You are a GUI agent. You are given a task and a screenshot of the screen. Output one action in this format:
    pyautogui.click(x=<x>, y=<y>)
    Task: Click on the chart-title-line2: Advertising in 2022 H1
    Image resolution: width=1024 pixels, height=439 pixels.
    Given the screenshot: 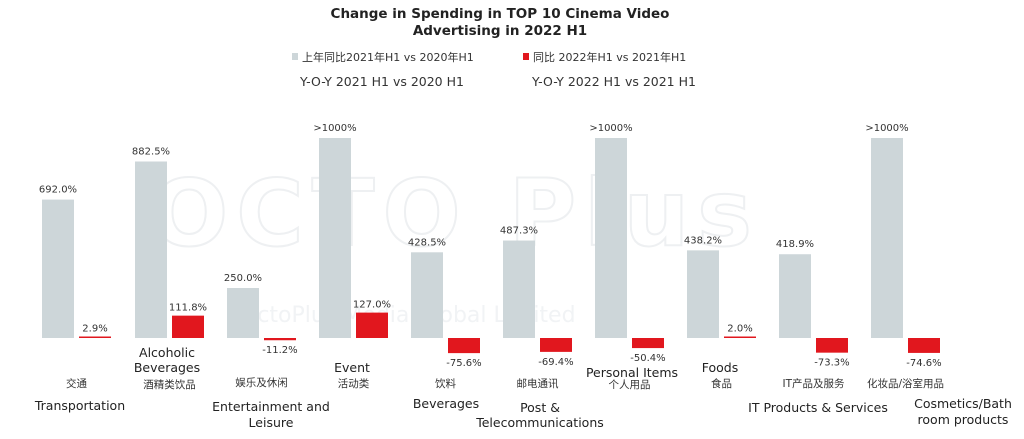 What is the action you would take?
    pyautogui.click(x=500, y=31)
    